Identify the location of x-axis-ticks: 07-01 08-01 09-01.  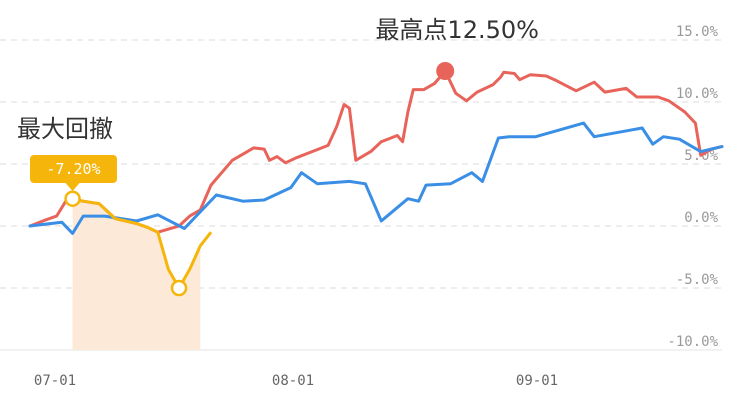
(296, 381).